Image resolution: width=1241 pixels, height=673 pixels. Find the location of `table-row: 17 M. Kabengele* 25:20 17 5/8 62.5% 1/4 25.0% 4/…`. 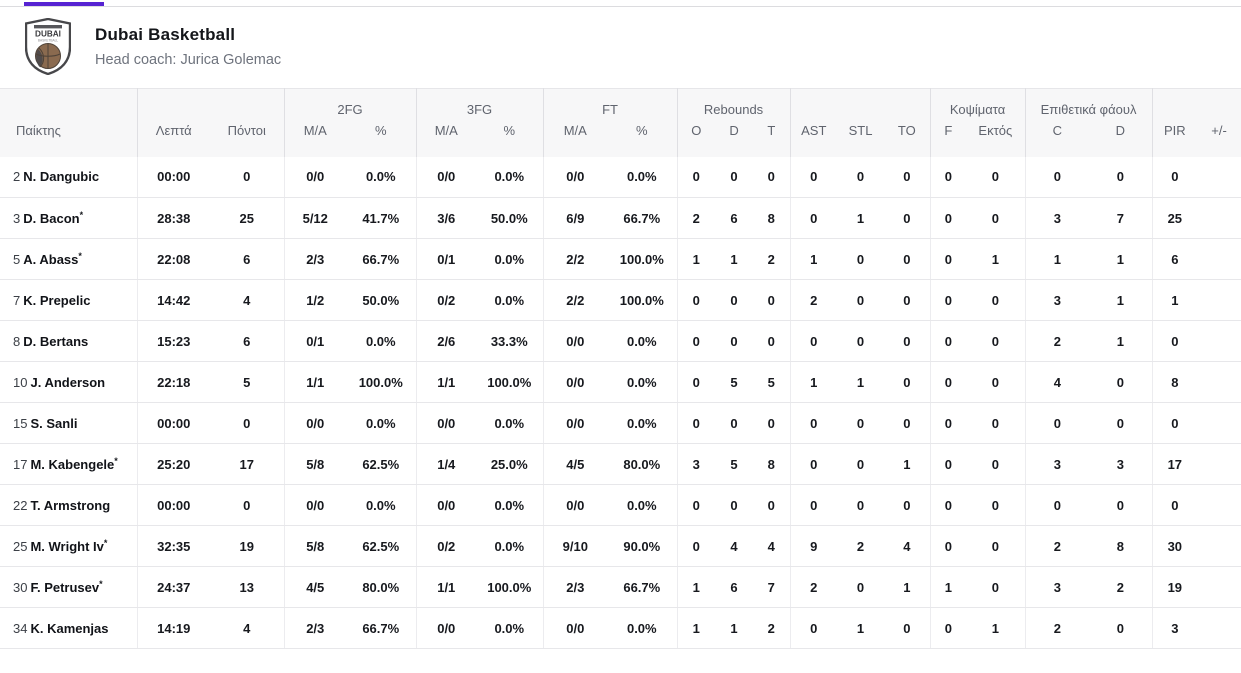

table-row: 17 M. Kabengele* 25:20 17 5/8 62.5% 1/4 25.0% 4/… is located at coordinates (620, 464).